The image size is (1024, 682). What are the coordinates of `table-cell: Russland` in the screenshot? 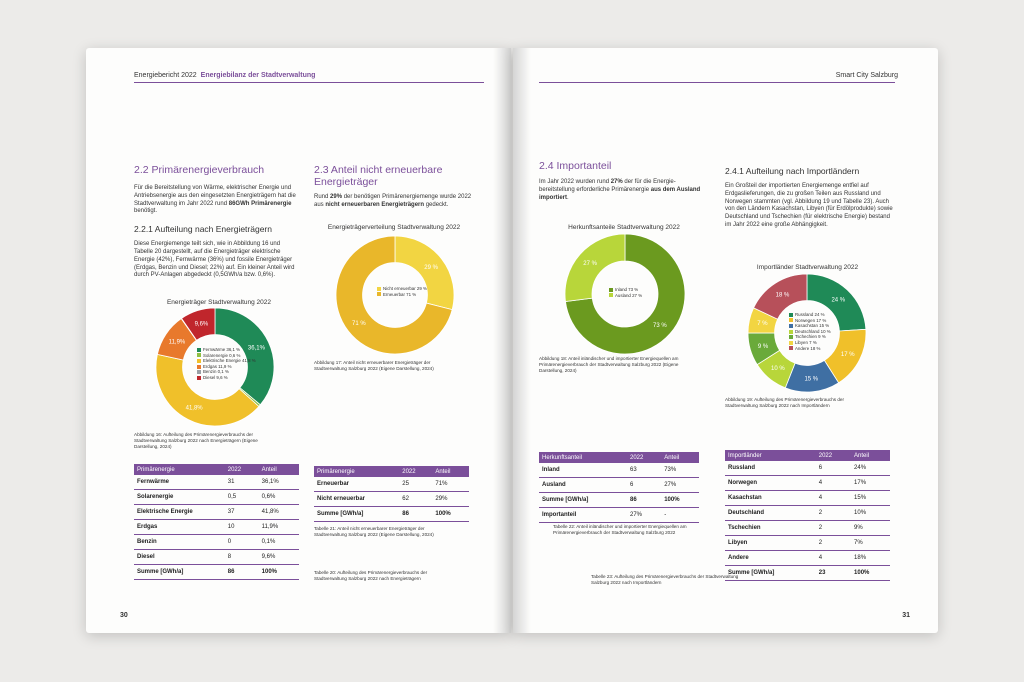 It's located at (770, 468).